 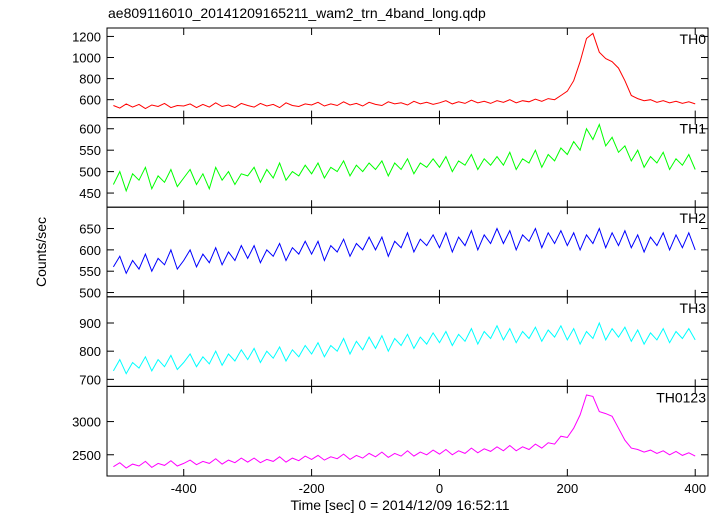 I want to click on y-tick-label: 1000, so click(x=86, y=58).